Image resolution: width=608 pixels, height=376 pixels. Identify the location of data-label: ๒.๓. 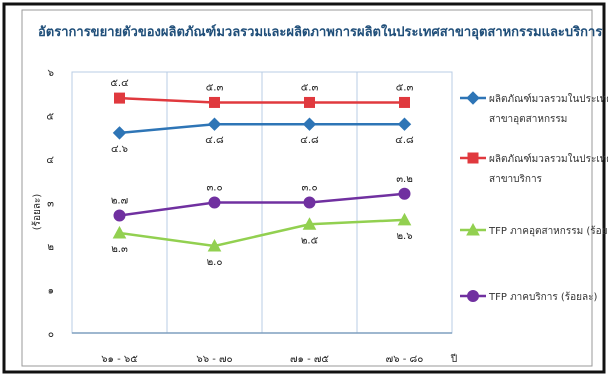
(119, 249).